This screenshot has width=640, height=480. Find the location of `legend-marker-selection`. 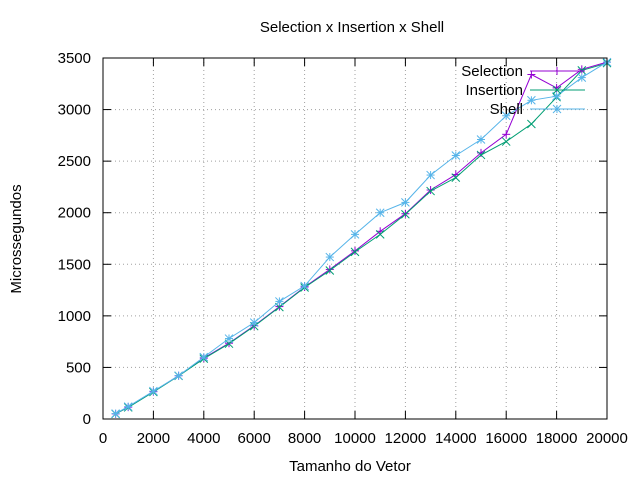

legend-marker-selection is located at coordinates (557, 71).